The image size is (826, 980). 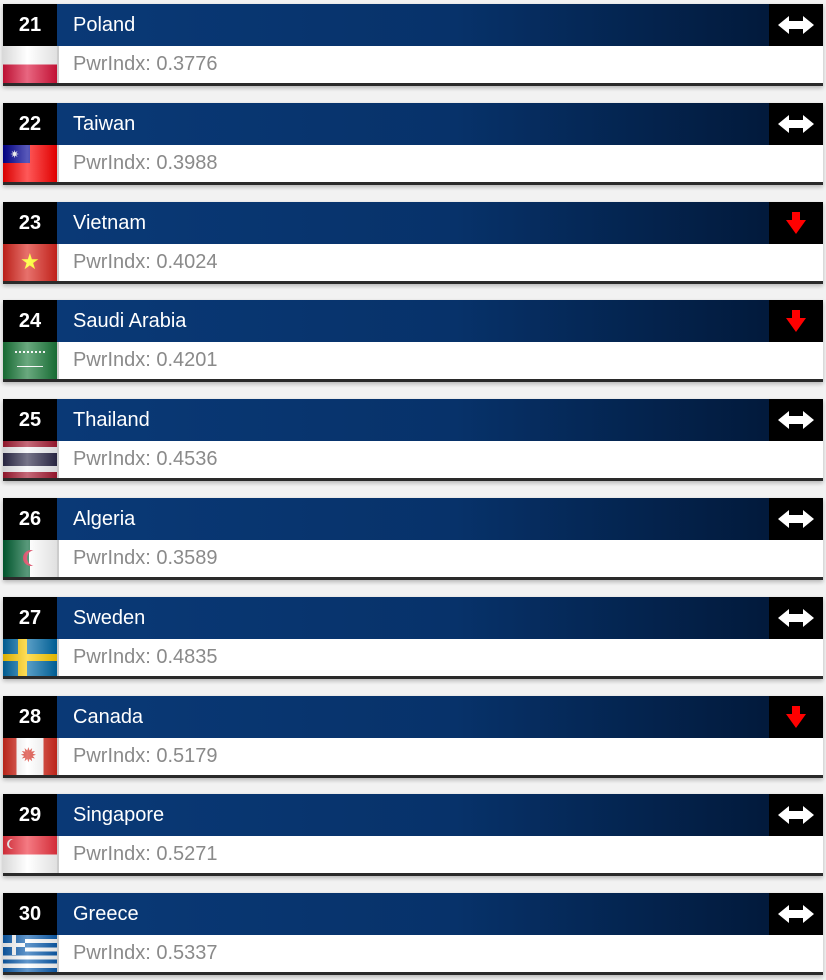 What do you see at coordinates (31, 657) in the screenshot?
I see `sweden-flag-icon` at bounding box center [31, 657].